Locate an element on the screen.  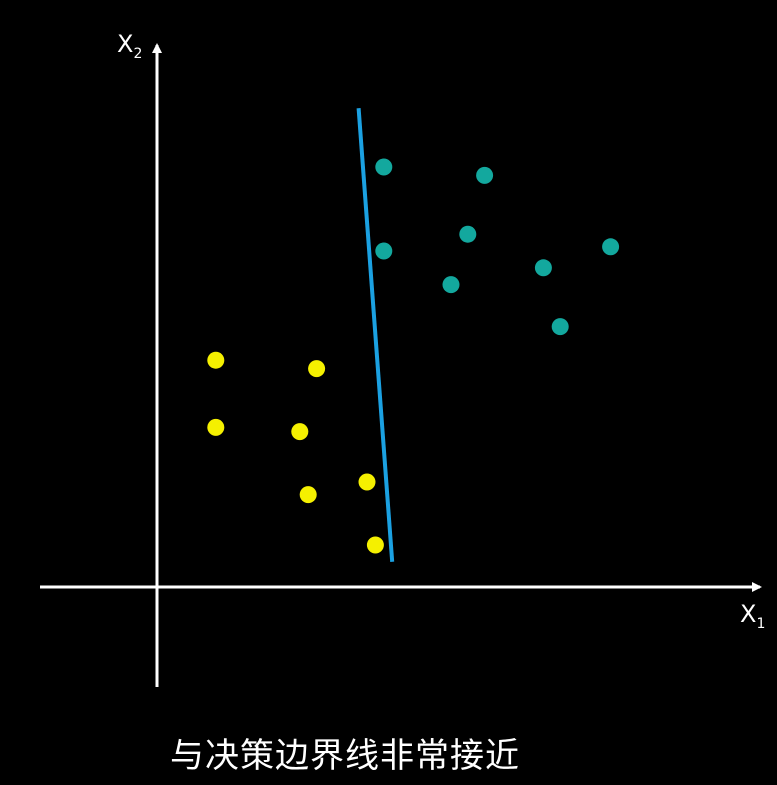
decision-boundary-group is located at coordinates (375, 335).